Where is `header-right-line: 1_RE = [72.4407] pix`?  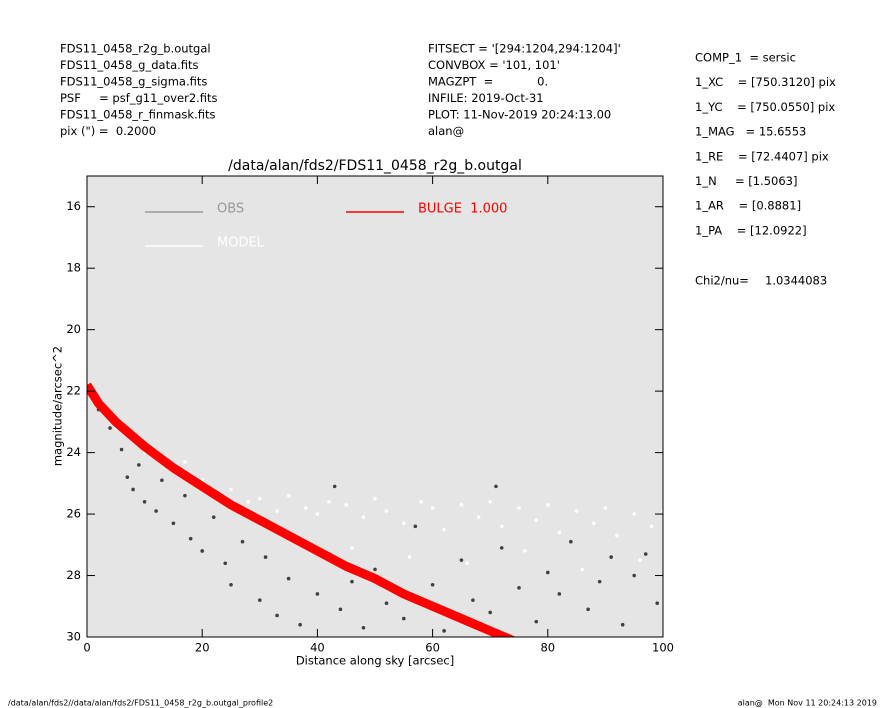
header-right-line: 1_RE = [72.4407] pix is located at coordinates (762, 156).